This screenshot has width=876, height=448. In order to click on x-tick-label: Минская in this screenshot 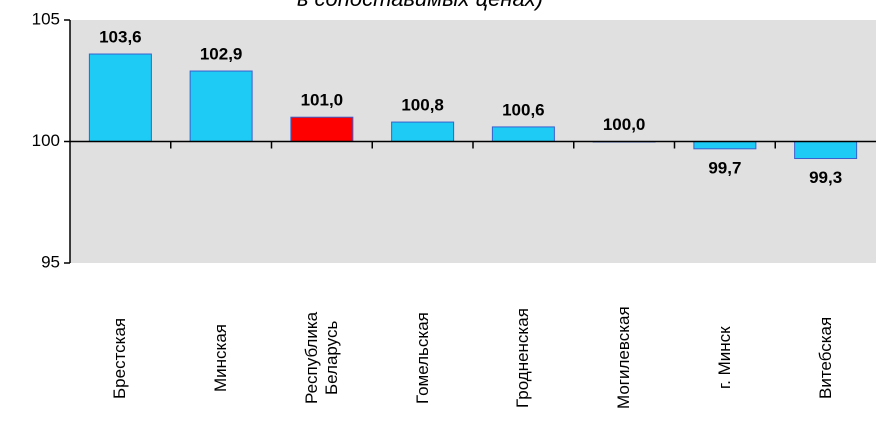, I will do `click(221, 358)`.